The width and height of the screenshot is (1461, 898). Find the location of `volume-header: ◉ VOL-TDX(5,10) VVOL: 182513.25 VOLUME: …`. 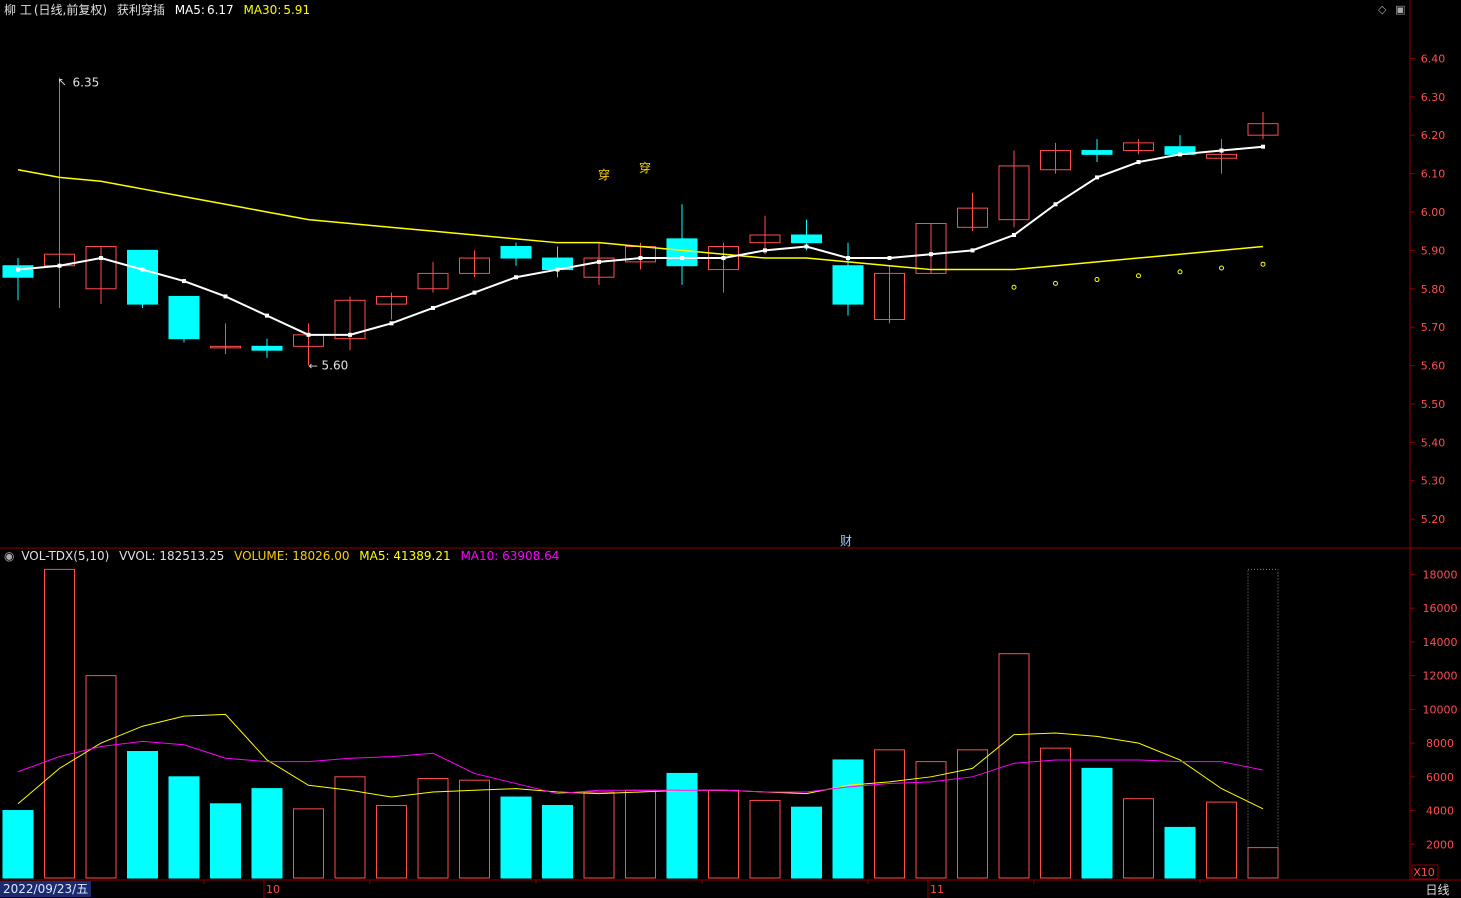

volume-header: ◉ VOL-TDX(5,10) VVOL: 182513.25 VOLUME: … is located at coordinates (284, 556).